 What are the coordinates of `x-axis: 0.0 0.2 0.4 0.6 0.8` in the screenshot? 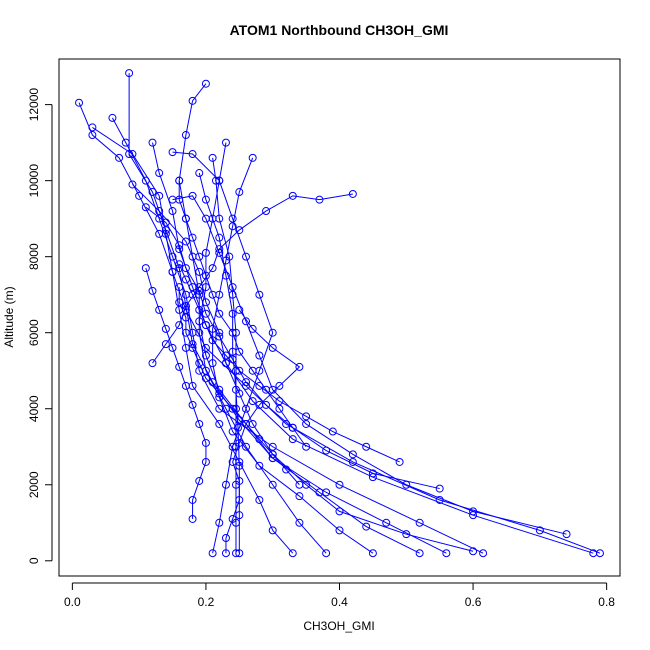 It's located at (339, 595).